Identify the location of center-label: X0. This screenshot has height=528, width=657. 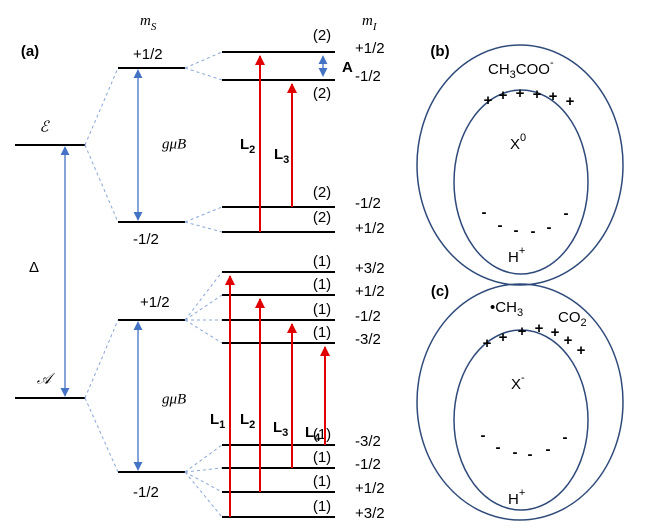
(518, 142).